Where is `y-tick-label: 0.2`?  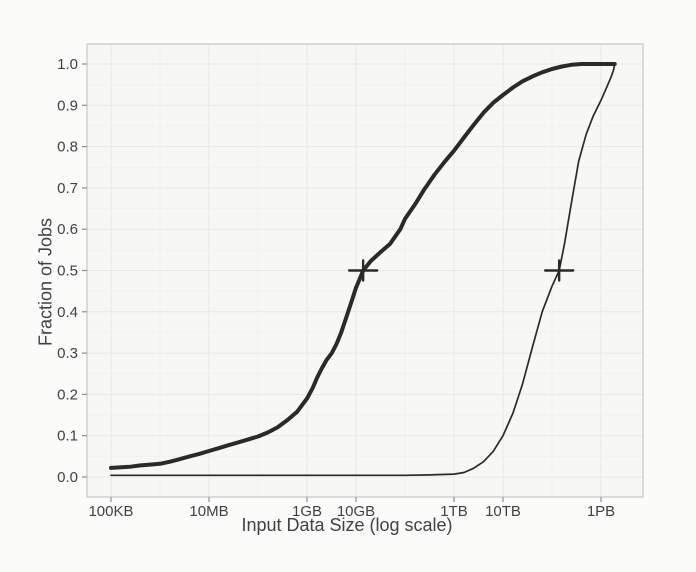 y-tick-label: 0.2 is located at coordinates (67, 394).